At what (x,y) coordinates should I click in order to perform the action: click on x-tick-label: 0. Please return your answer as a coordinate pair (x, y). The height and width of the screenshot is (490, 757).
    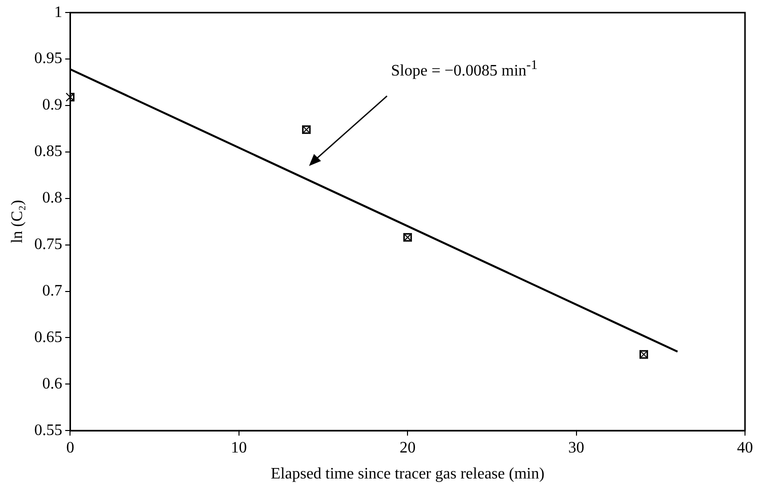
    Looking at the image, I should click on (70, 447).